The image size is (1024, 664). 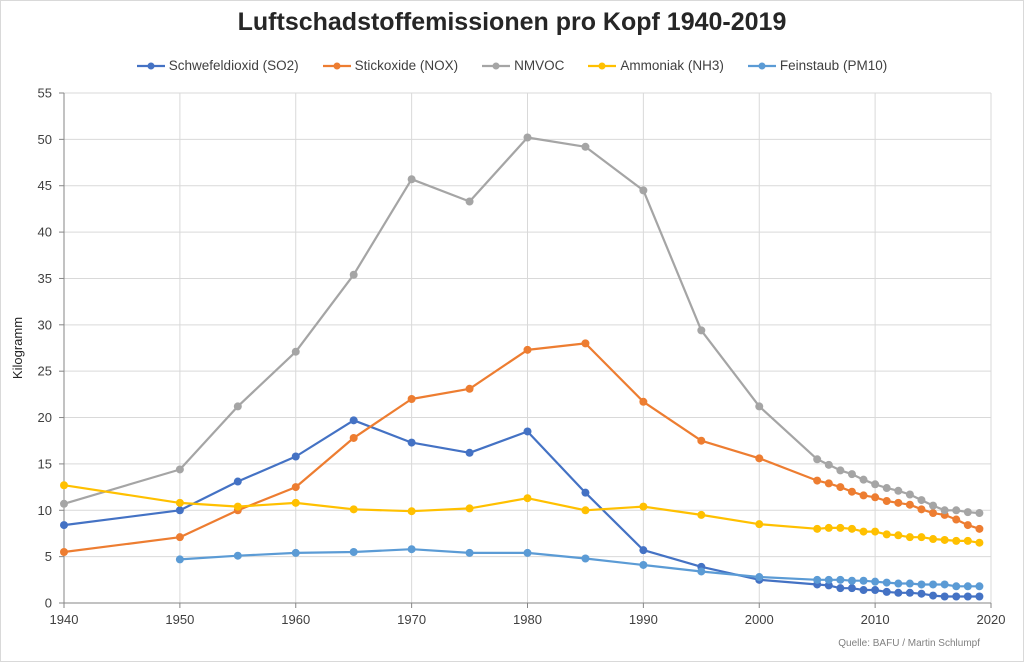 I want to click on series-line, so click(x=579, y=568).